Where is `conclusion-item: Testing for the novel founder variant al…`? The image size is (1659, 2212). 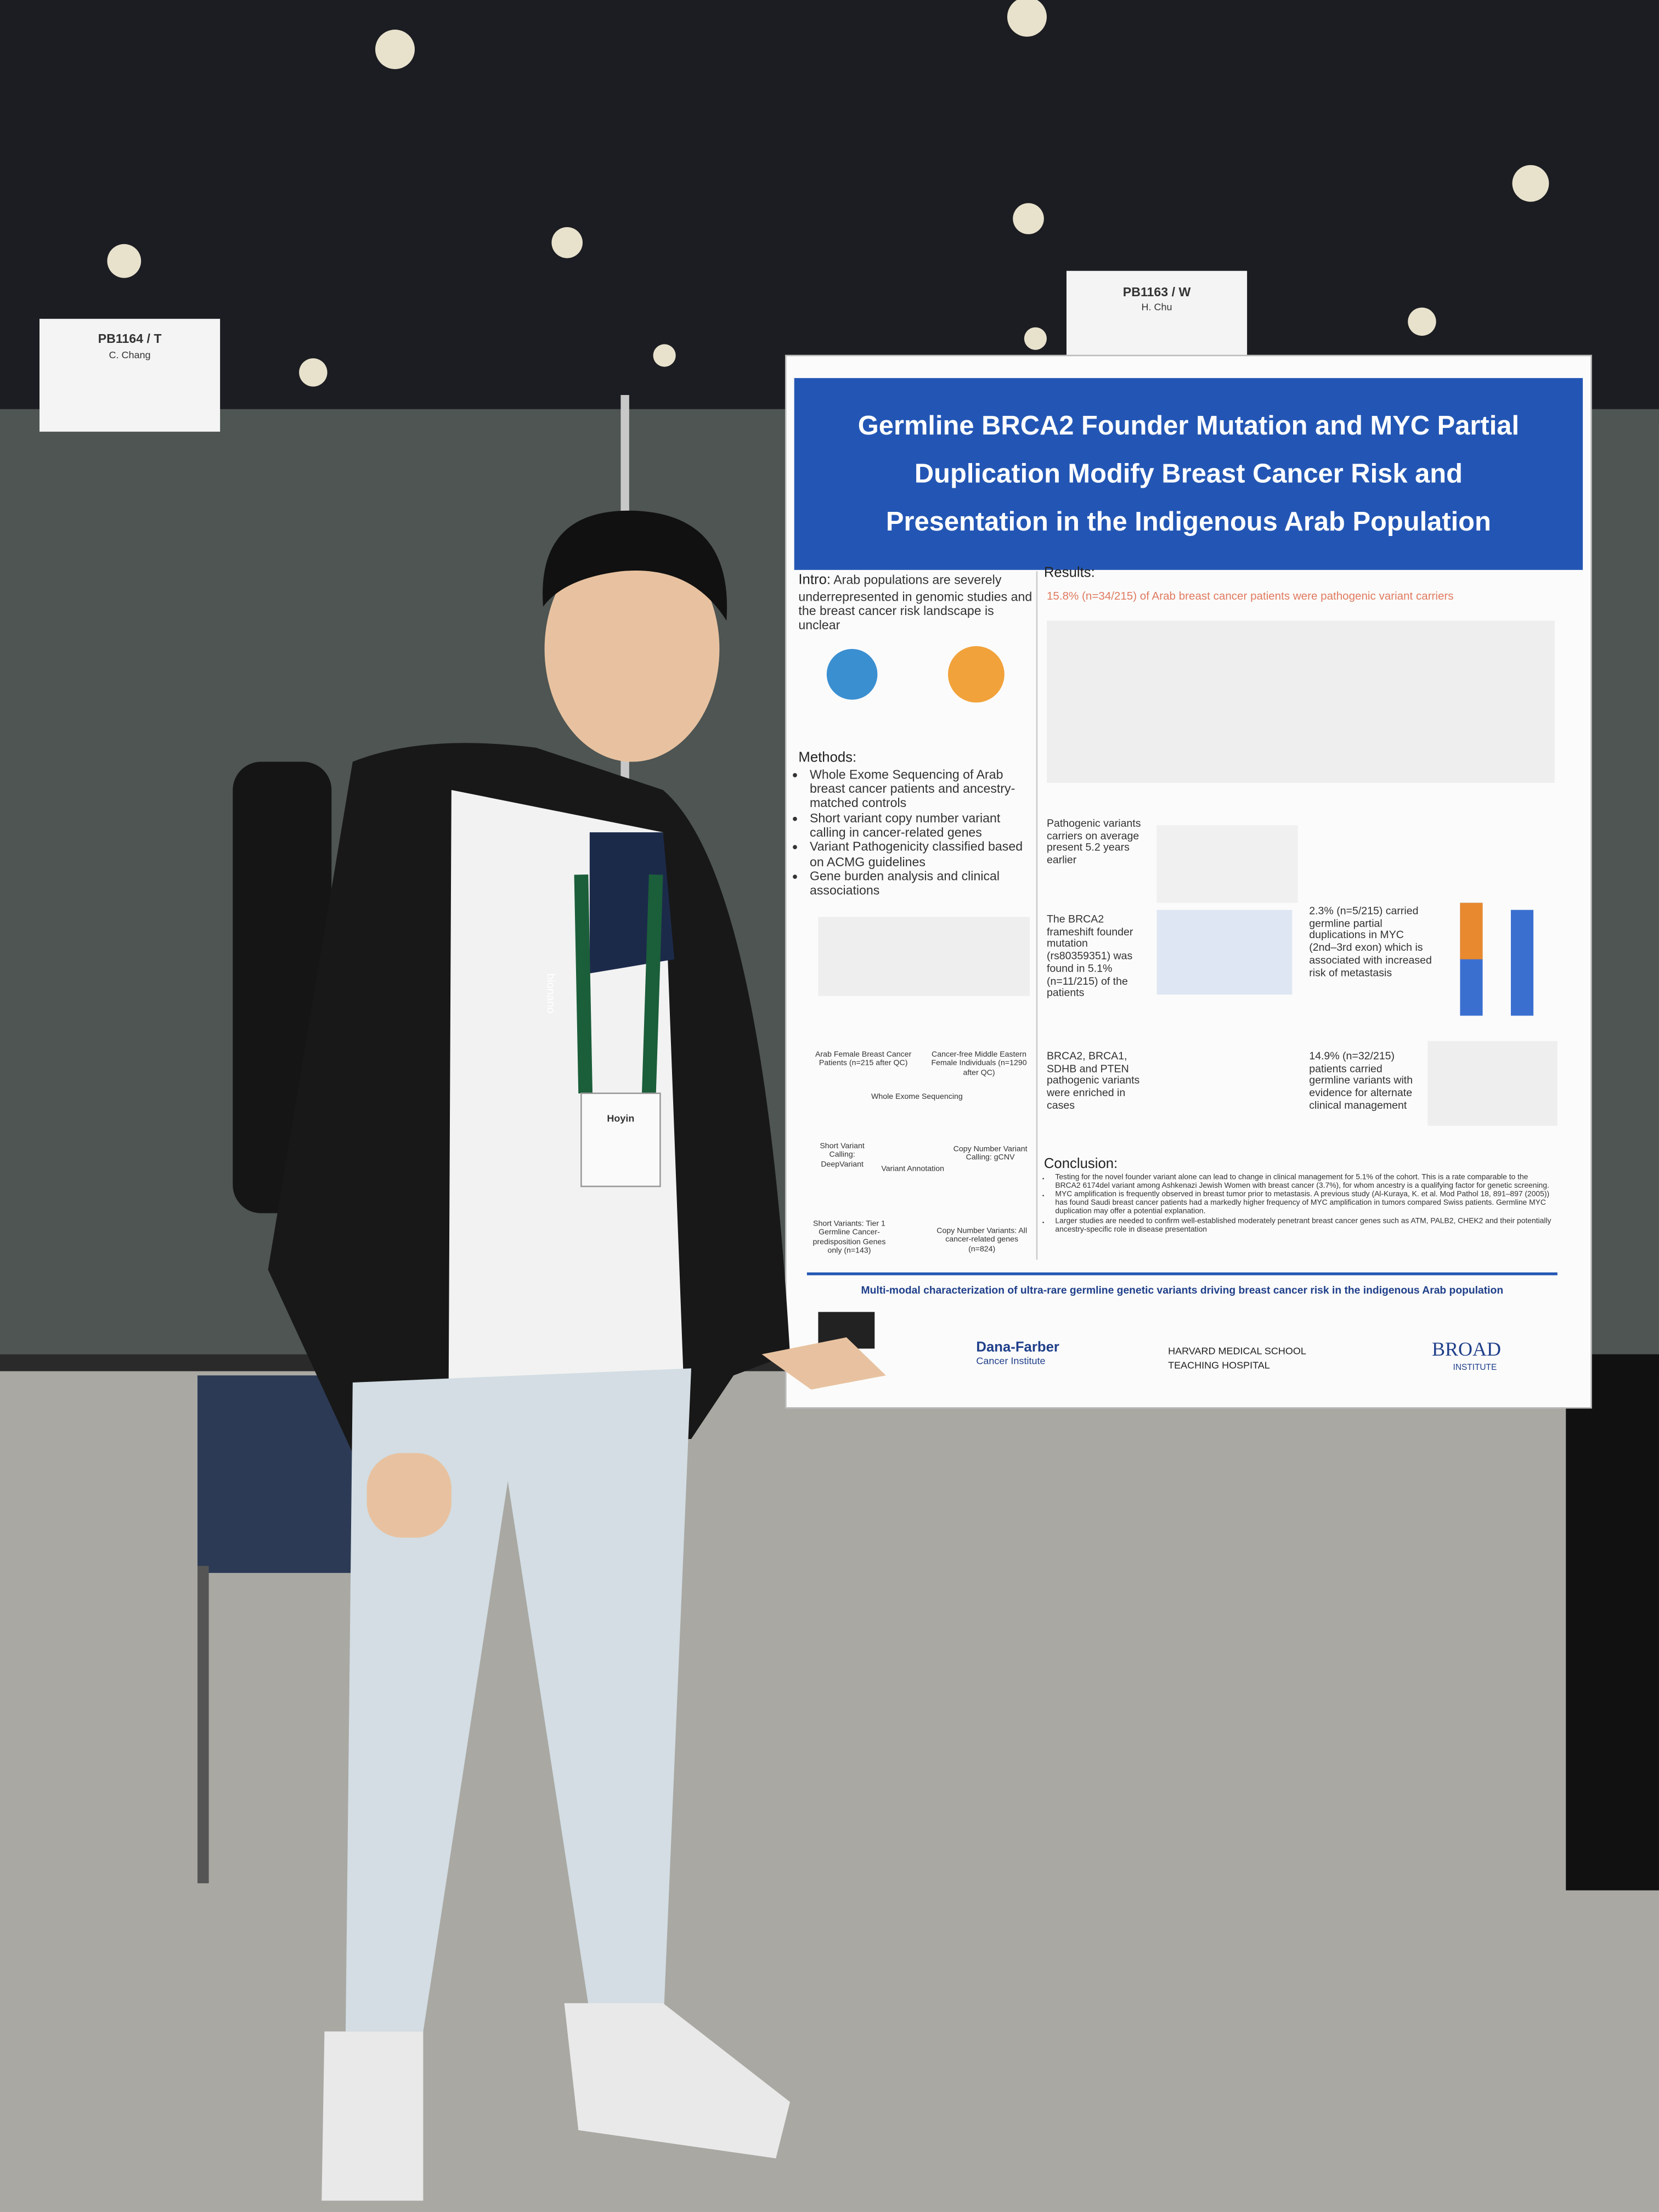
conclusion-item: Testing for the novel founder variant al… is located at coordinates (1304, 1181).